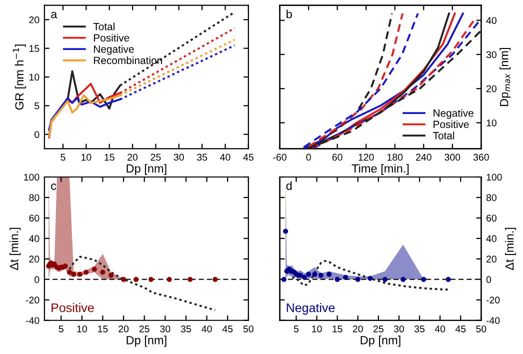 The image size is (523, 354). I want to click on x-tick-label: 300, so click(452, 157).